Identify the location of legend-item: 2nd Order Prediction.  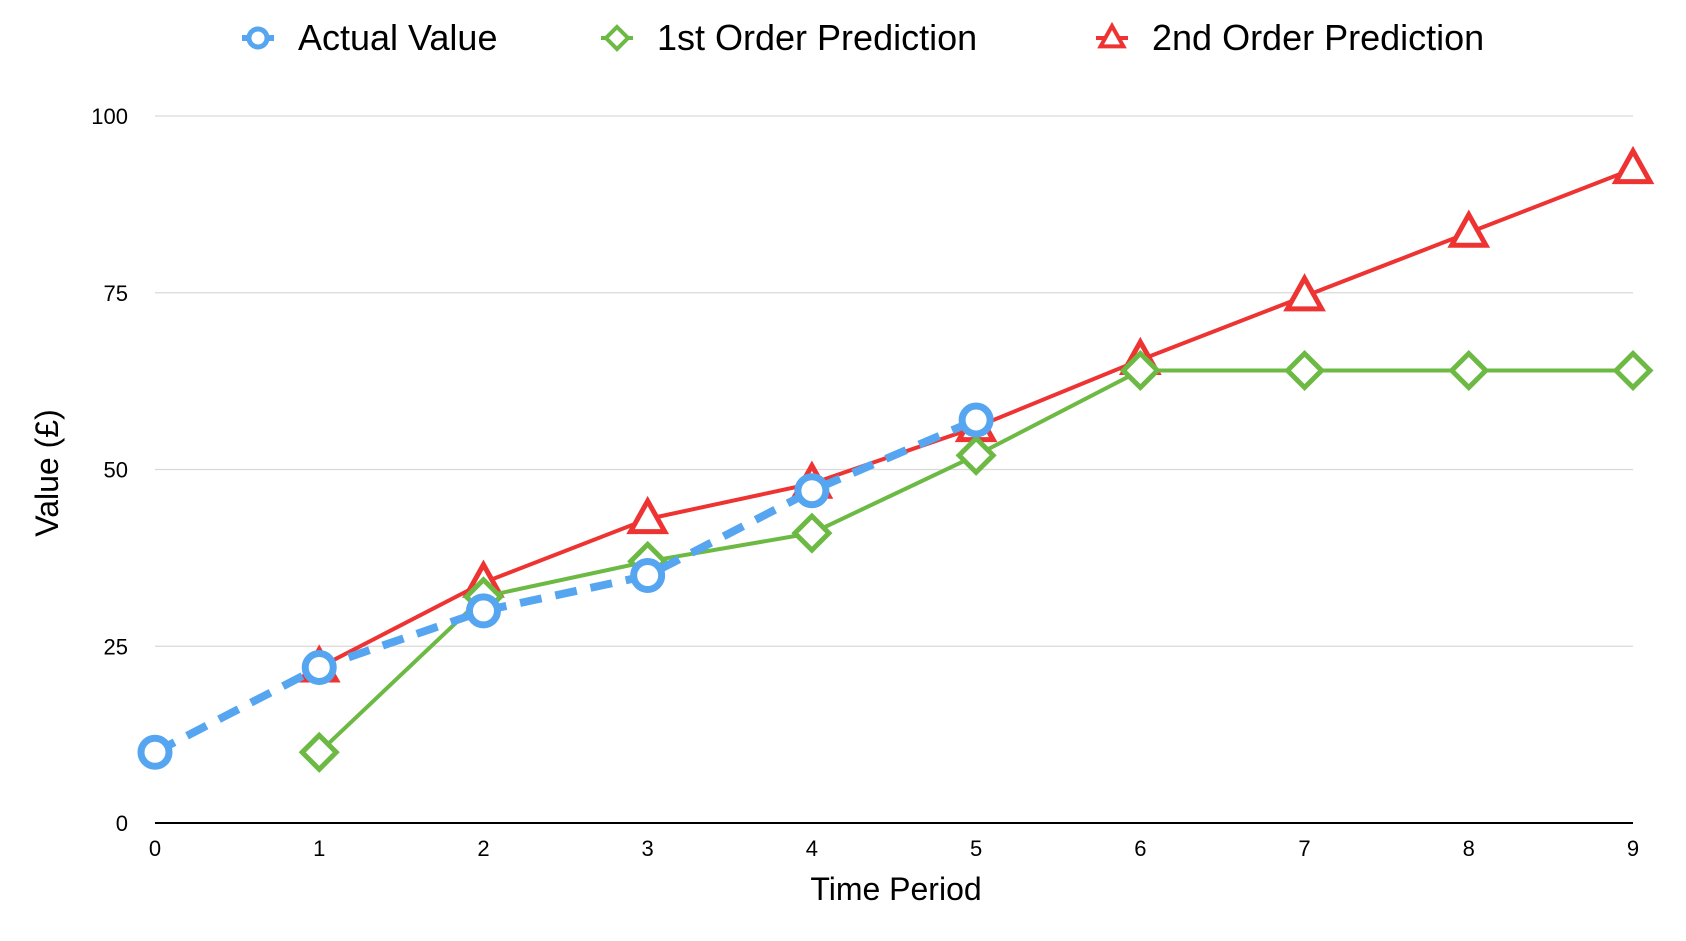
(1290, 37).